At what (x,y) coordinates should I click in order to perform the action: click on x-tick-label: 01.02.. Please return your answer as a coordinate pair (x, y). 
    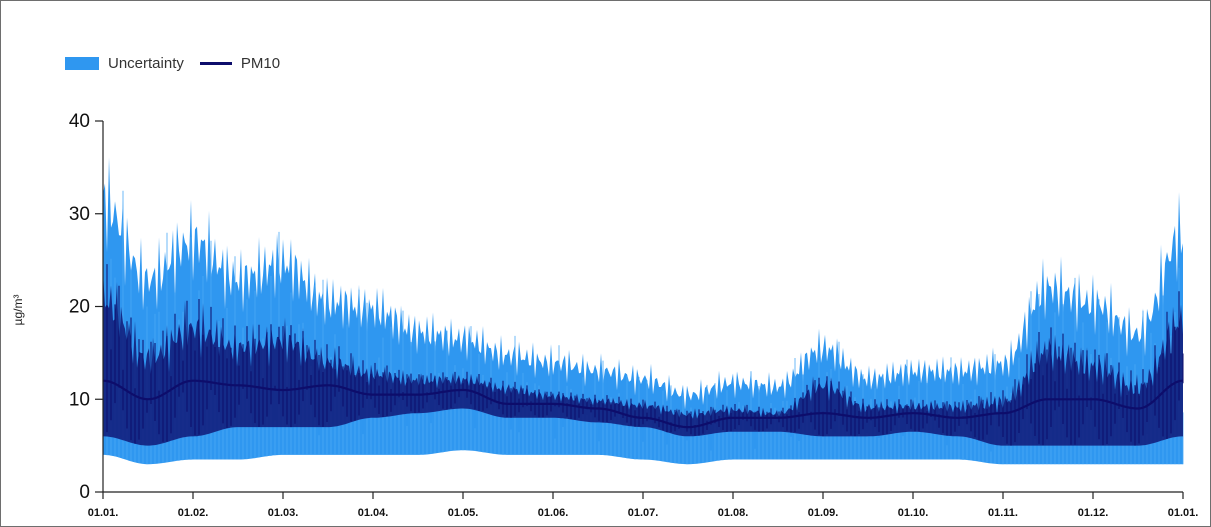
    Looking at the image, I should click on (193, 513).